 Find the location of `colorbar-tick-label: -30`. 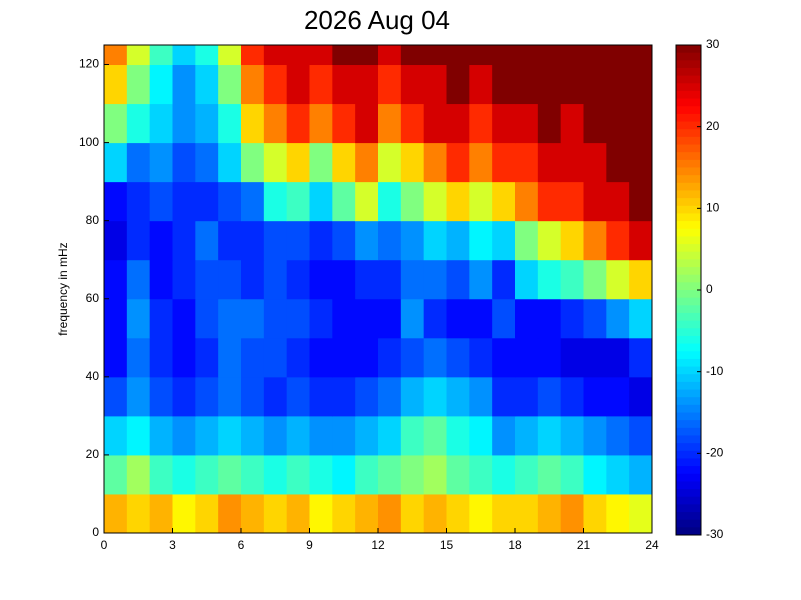

colorbar-tick-label: -30 is located at coordinates (715, 534).